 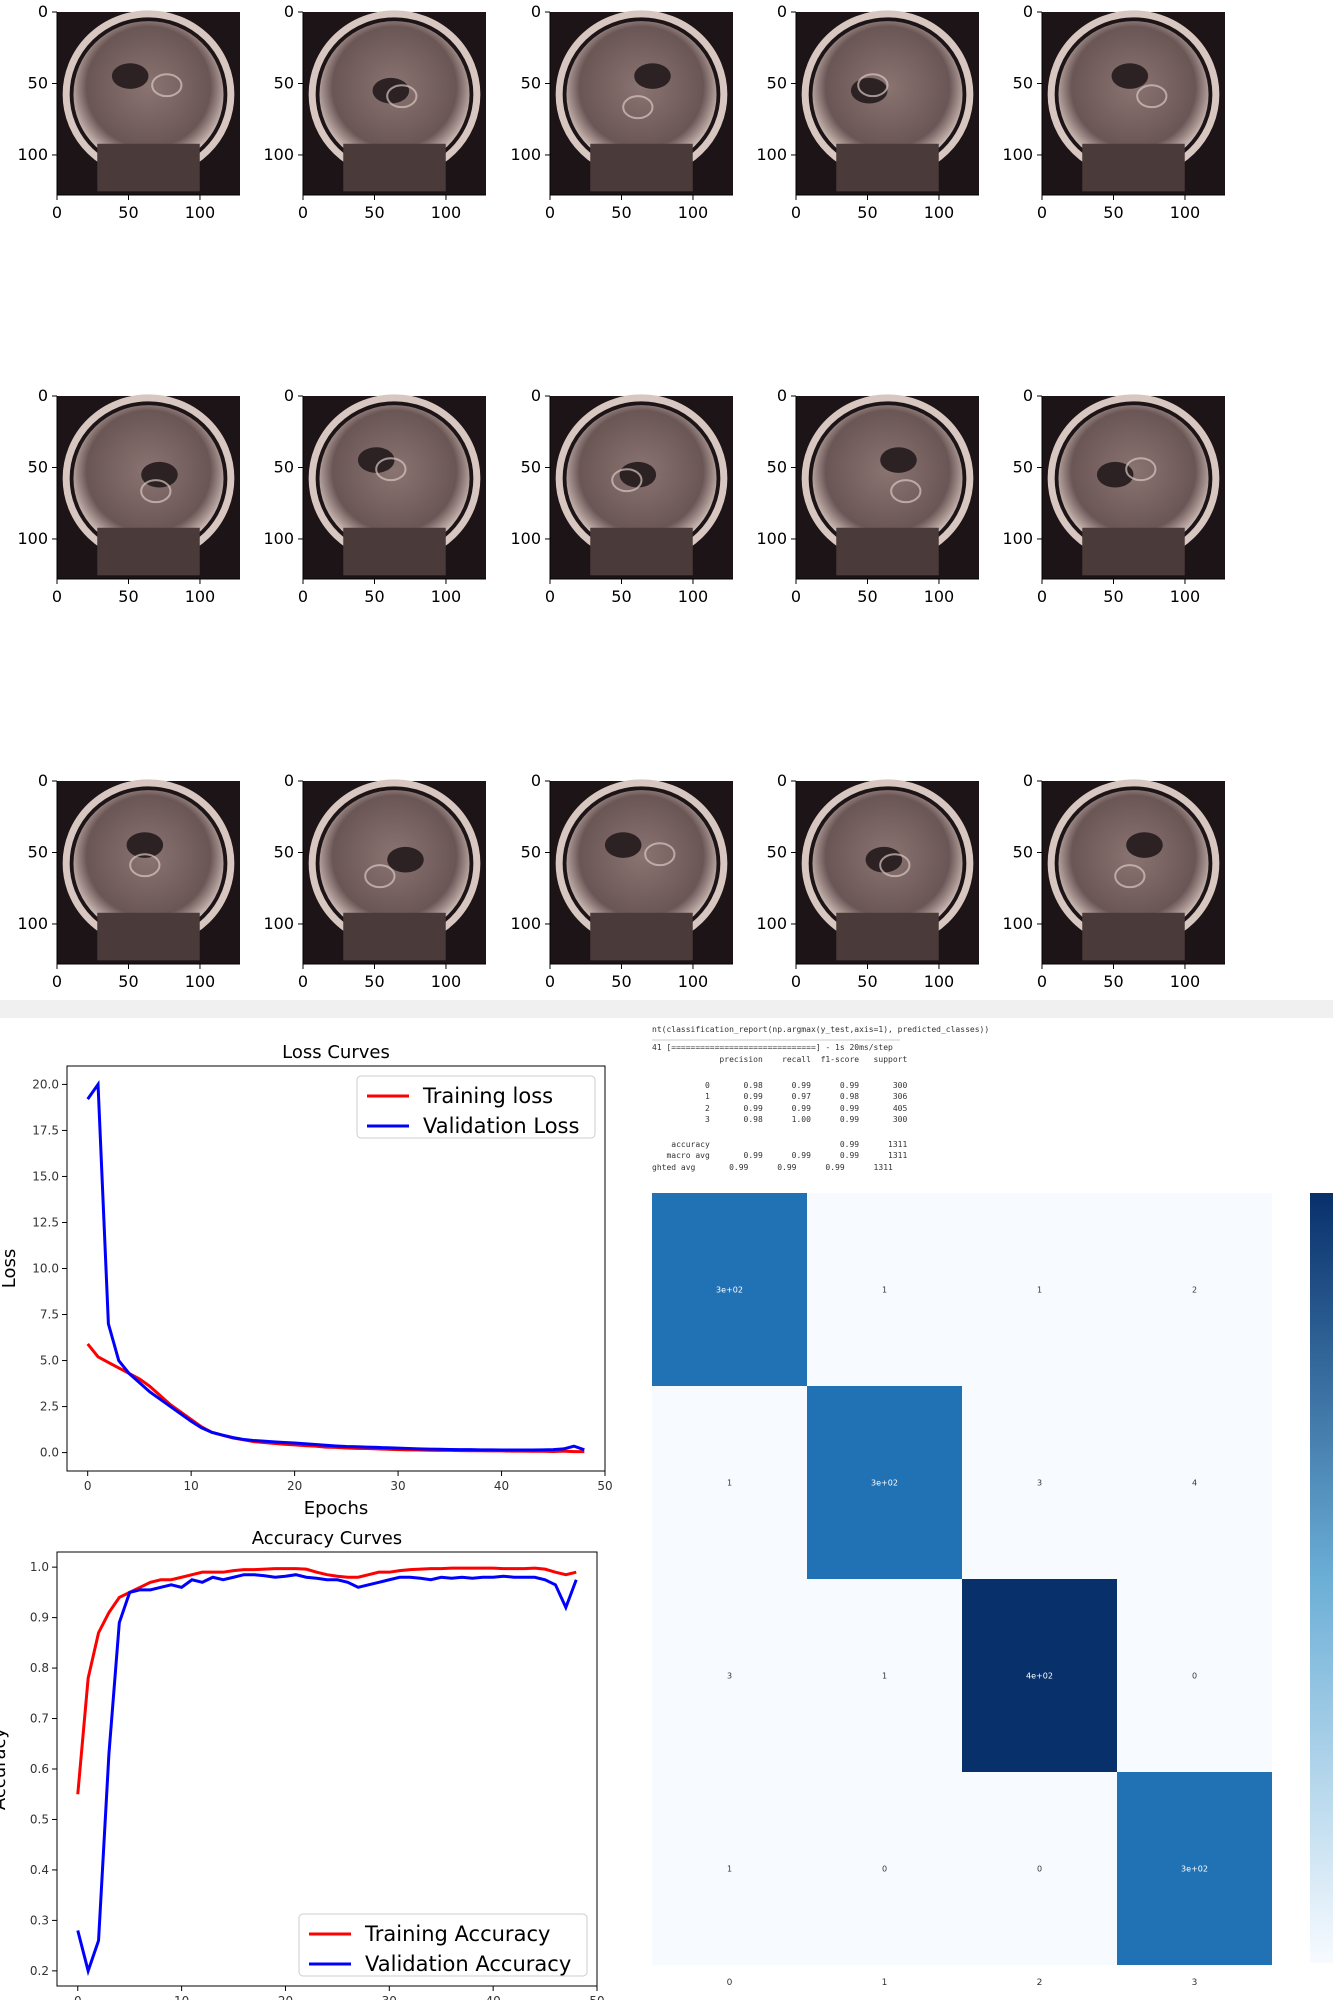 What do you see at coordinates (780, 1119) in the screenshot?
I see `report-row-3: 3 0.98 1.00 0.99 300` at bounding box center [780, 1119].